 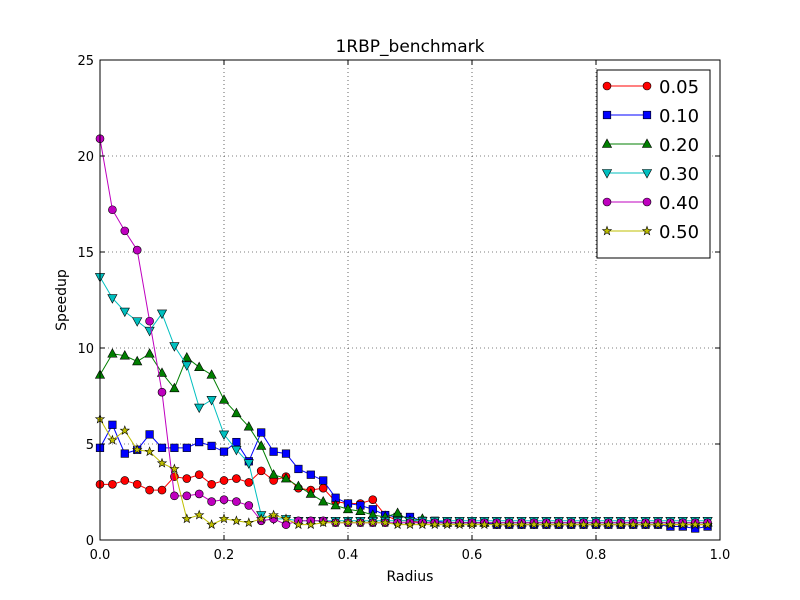 I want to click on y-tick-label: 15, so click(x=85, y=253).